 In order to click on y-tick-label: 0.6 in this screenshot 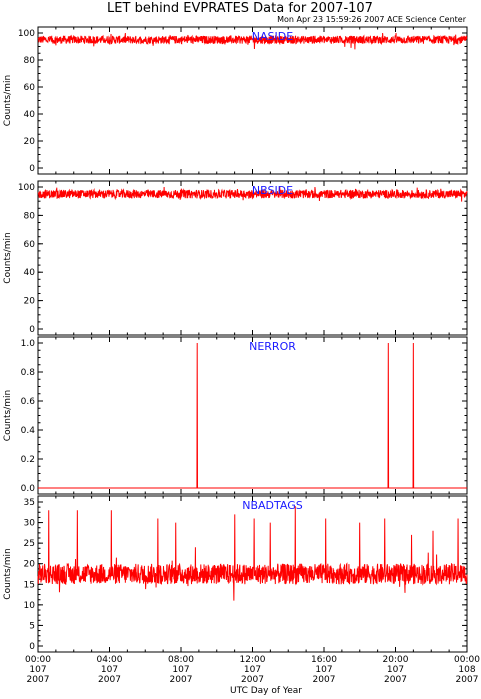, I will do `click(28, 402)`.